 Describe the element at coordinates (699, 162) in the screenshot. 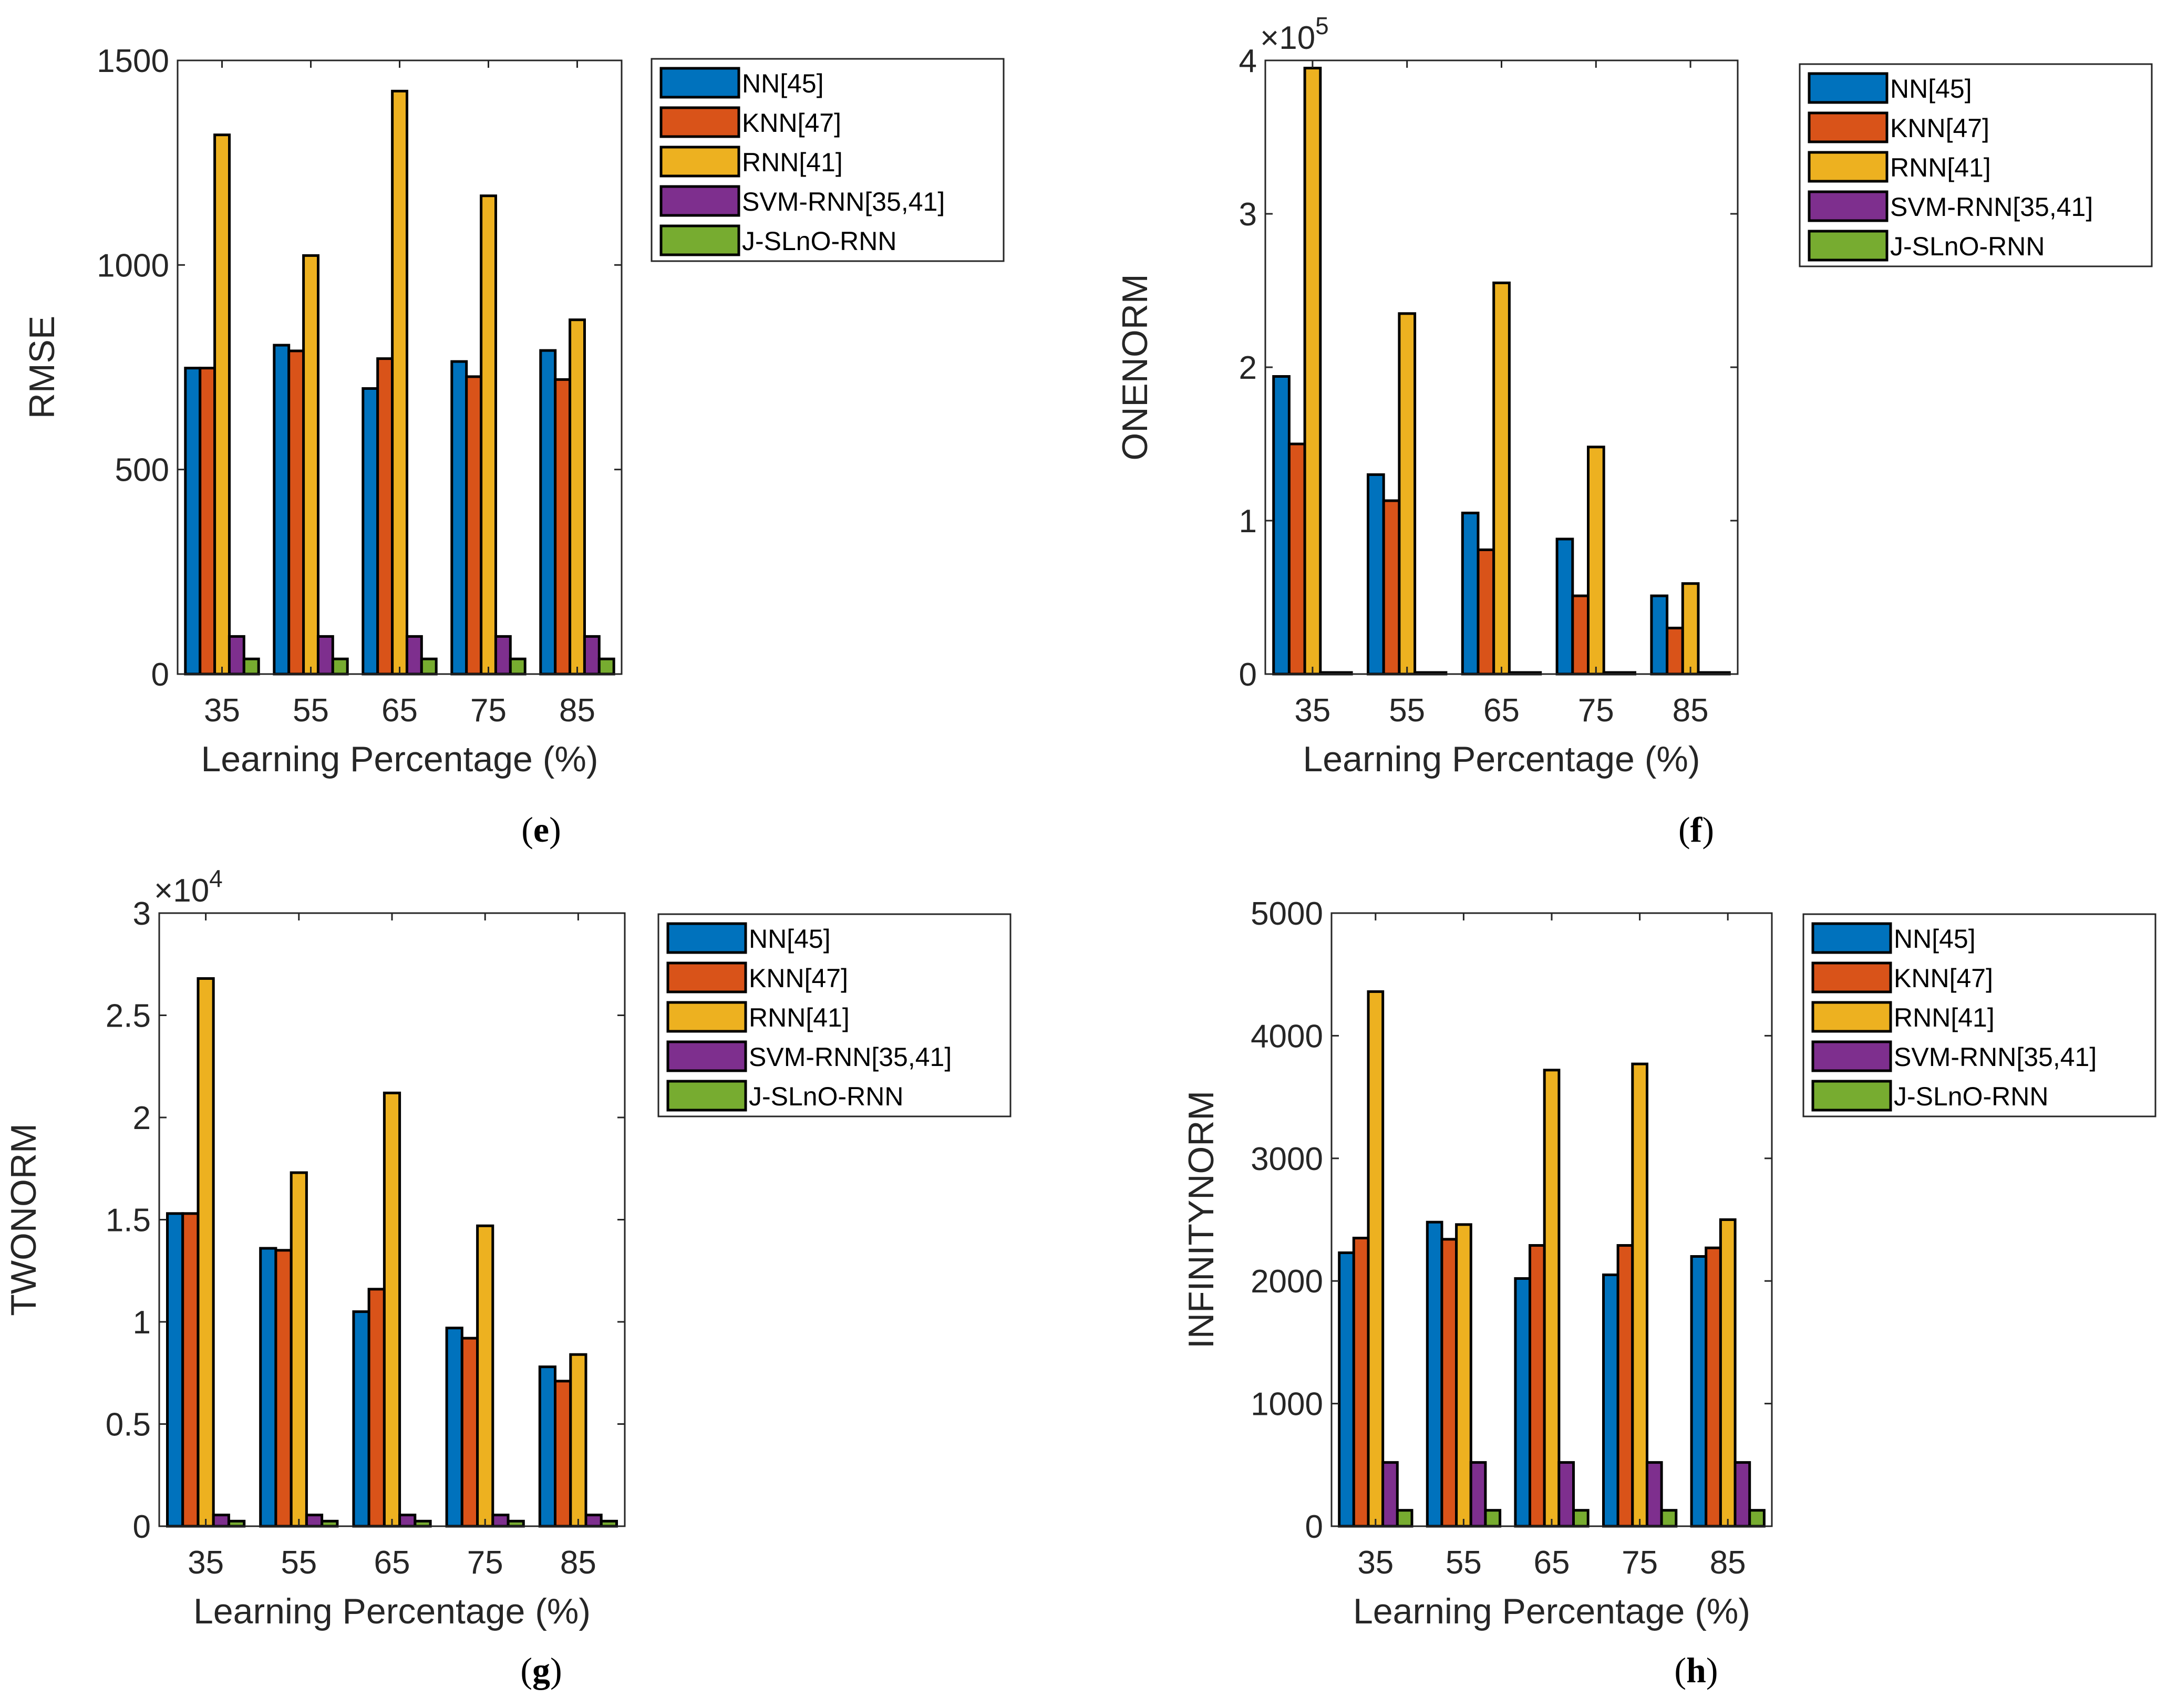

I see `legend-swatch-RNN[41]` at that location.